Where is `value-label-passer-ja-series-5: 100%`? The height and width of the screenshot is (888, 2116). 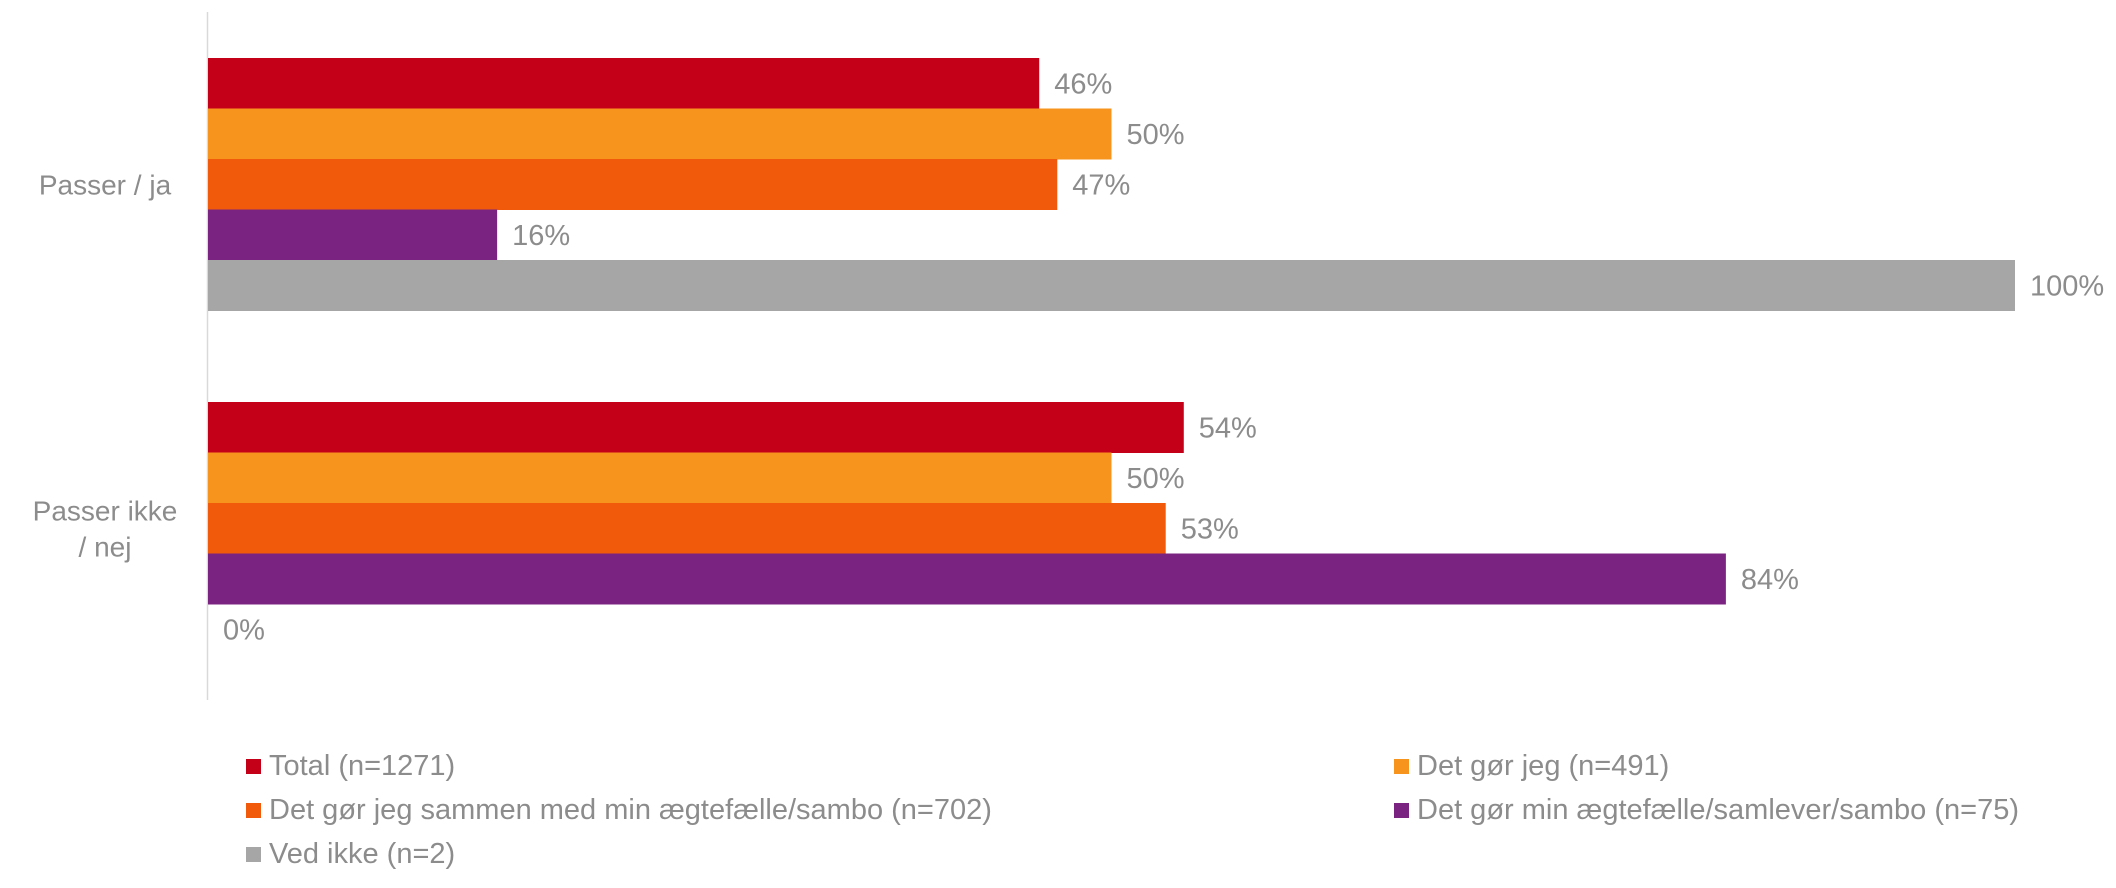
value-label-passer-ja-series-5: 100% is located at coordinates (2067, 286).